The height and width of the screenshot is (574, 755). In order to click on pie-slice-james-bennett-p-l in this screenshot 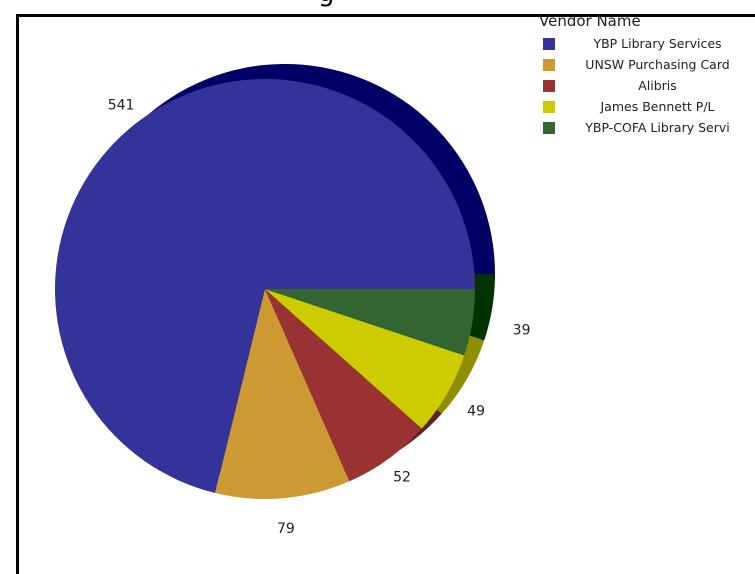, I will do `click(365, 359)`.